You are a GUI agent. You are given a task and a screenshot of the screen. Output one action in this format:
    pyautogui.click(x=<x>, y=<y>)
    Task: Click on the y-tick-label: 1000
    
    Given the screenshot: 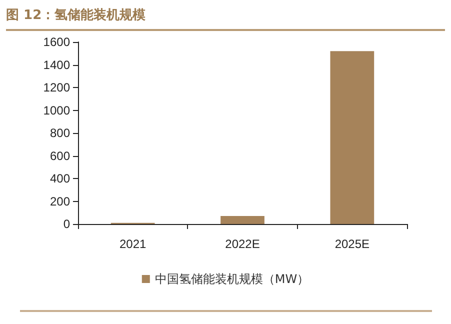 What is the action you would take?
    pyautogui.click(x=56, y=110)
    